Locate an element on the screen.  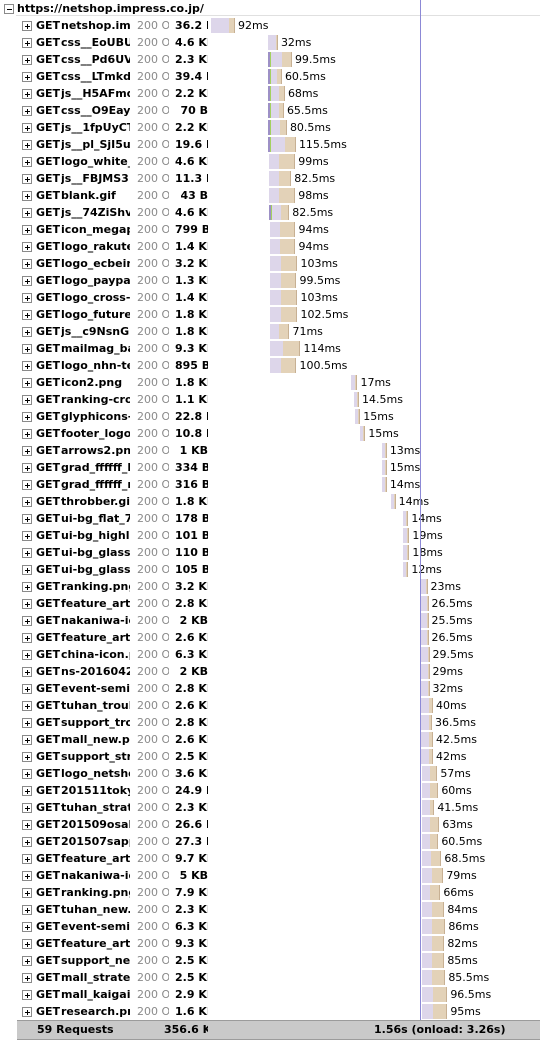
request-row: GET grad_ffffff_r 200 O 316 B 14ms is located at coordinates (270, 484).